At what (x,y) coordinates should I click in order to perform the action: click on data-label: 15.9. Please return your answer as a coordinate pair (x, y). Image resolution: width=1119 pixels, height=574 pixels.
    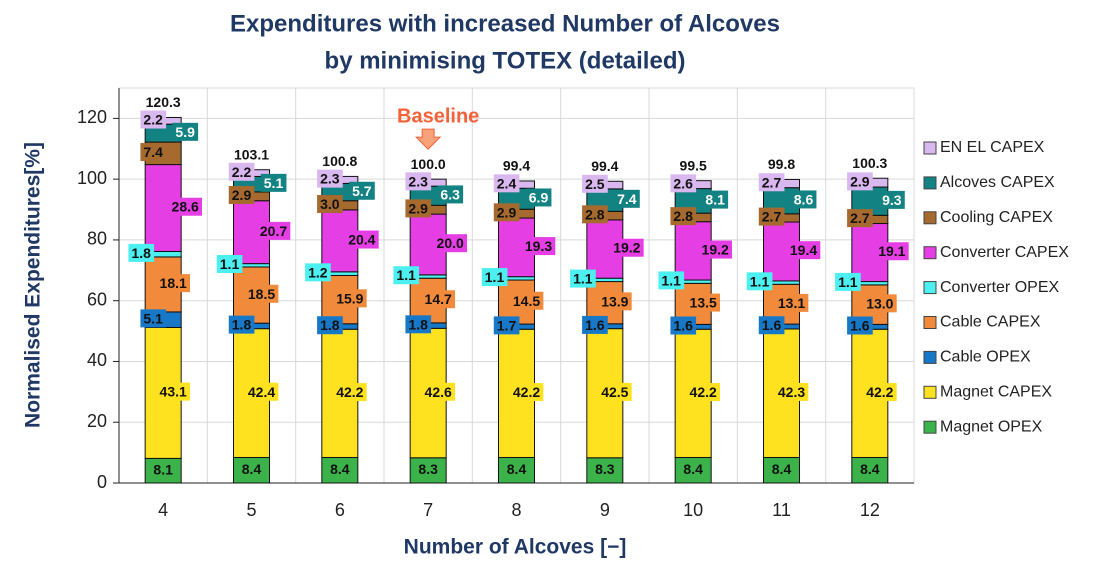
    Looking at the image, I should click on (350, 298).